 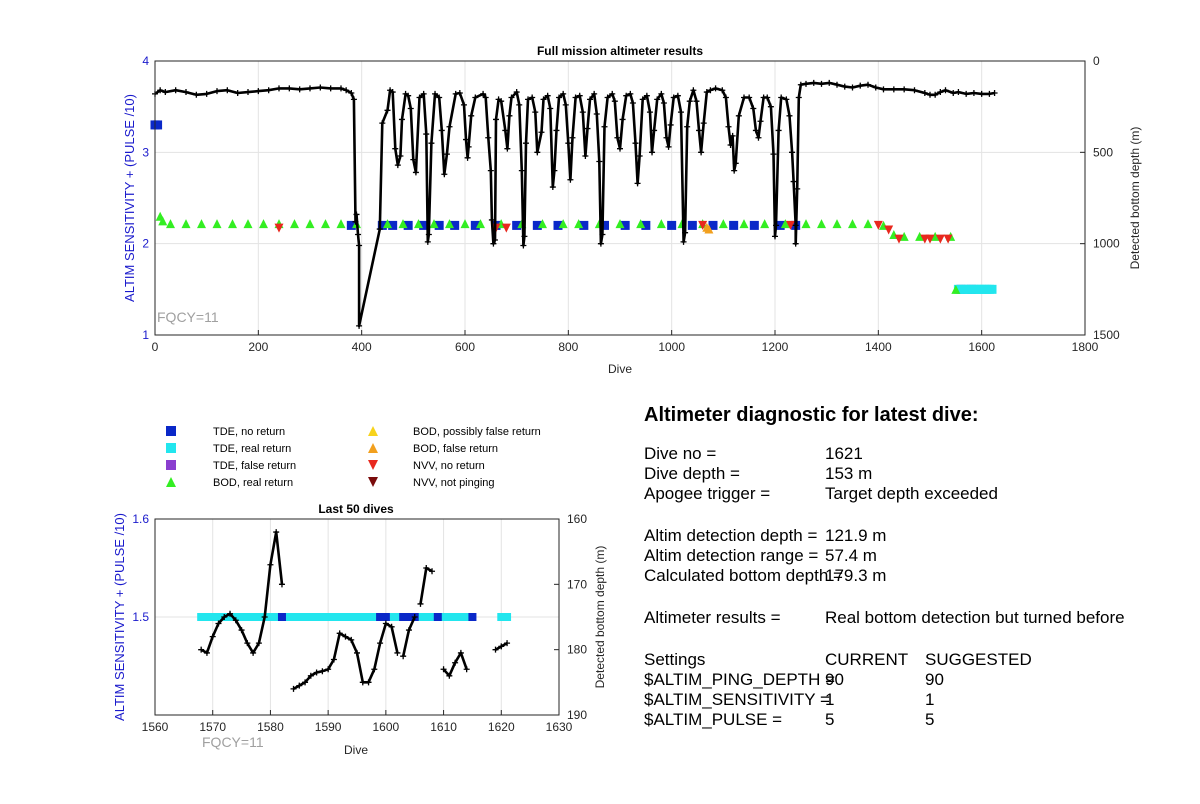 What do you see at coordinates (501, 727) in the screenshot?
I see `x-tick-label: 1620` at bounding box center [501, 727].